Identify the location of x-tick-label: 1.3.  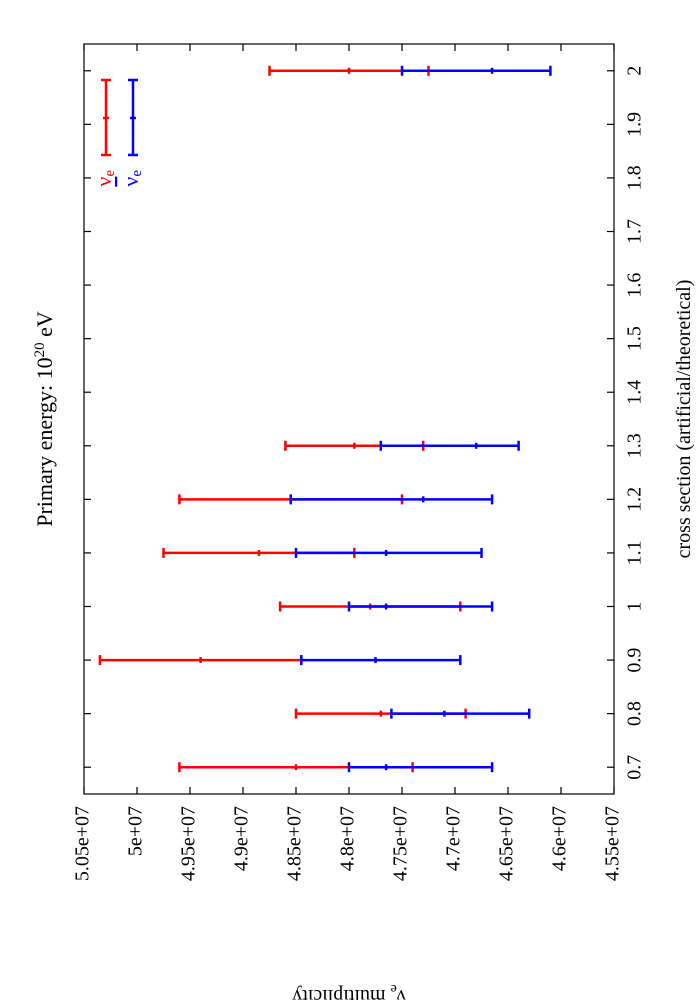
(635, 445).